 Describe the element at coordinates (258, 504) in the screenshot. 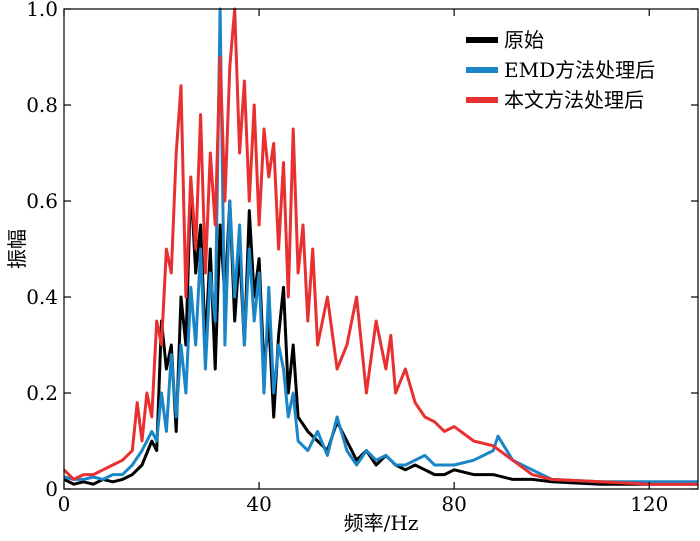

I see `x-tick-label: 40` at that location.